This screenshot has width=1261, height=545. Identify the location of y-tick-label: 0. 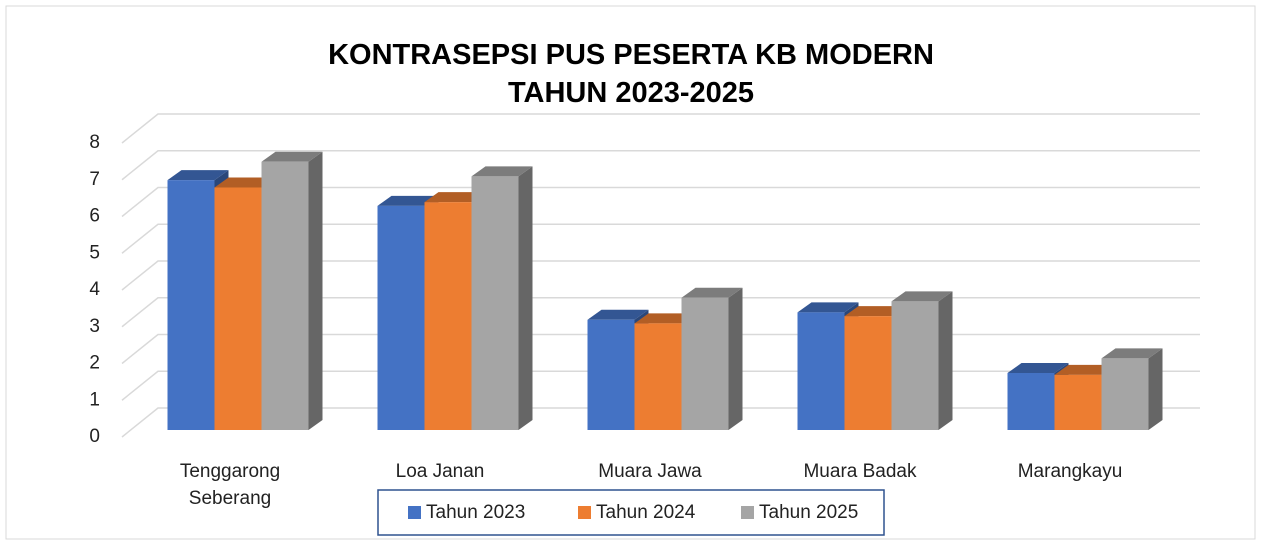
(94, 436).